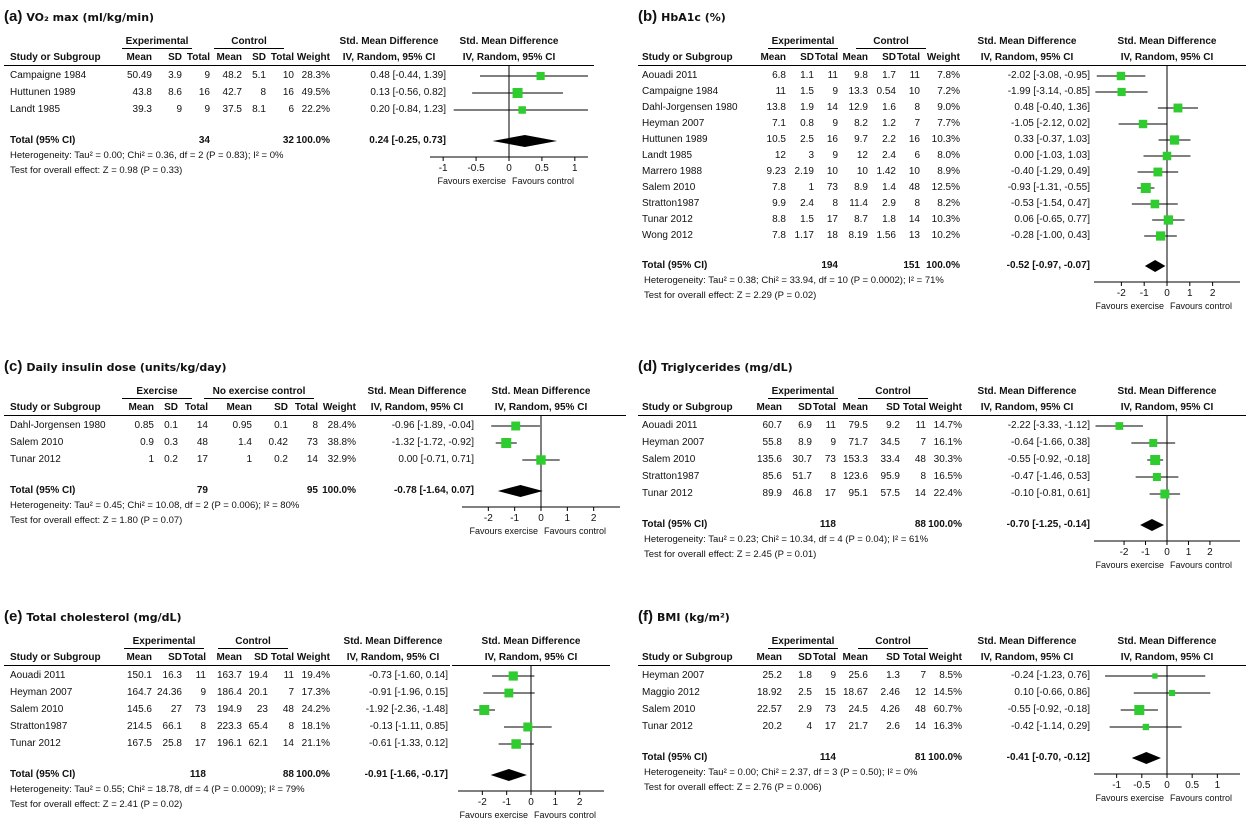 The image size is (1253, 837). Describe the element at coordinates (948, 155) in the screenshot. I see `study-weight: 8.0%` at that location.